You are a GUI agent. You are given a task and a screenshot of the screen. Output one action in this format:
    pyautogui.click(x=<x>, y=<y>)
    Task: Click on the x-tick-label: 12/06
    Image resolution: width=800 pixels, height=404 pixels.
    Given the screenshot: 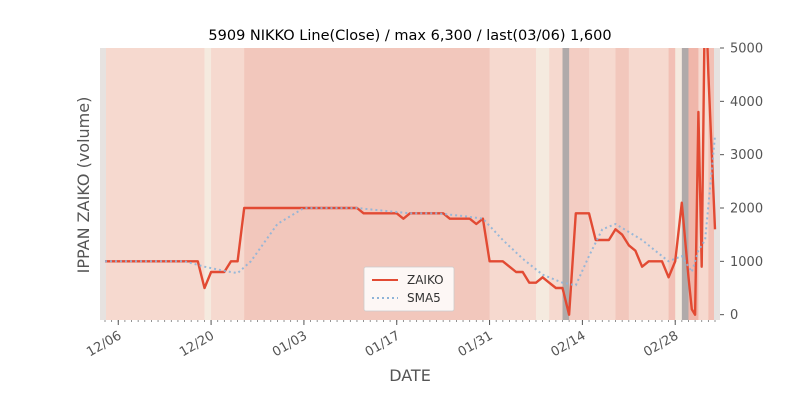 What is the action you would take?
    pyautogui.click(x=104, y=344)
    